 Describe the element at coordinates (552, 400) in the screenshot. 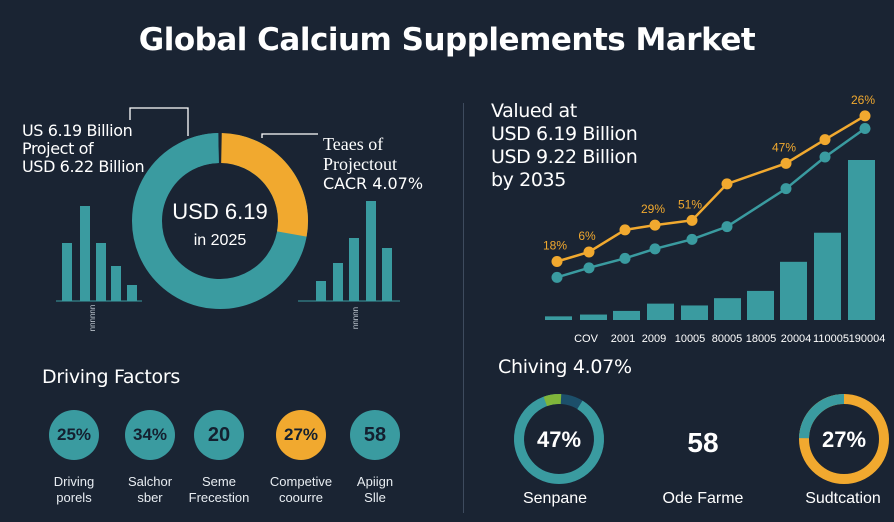

I see `donut1-green-arc` at that location.